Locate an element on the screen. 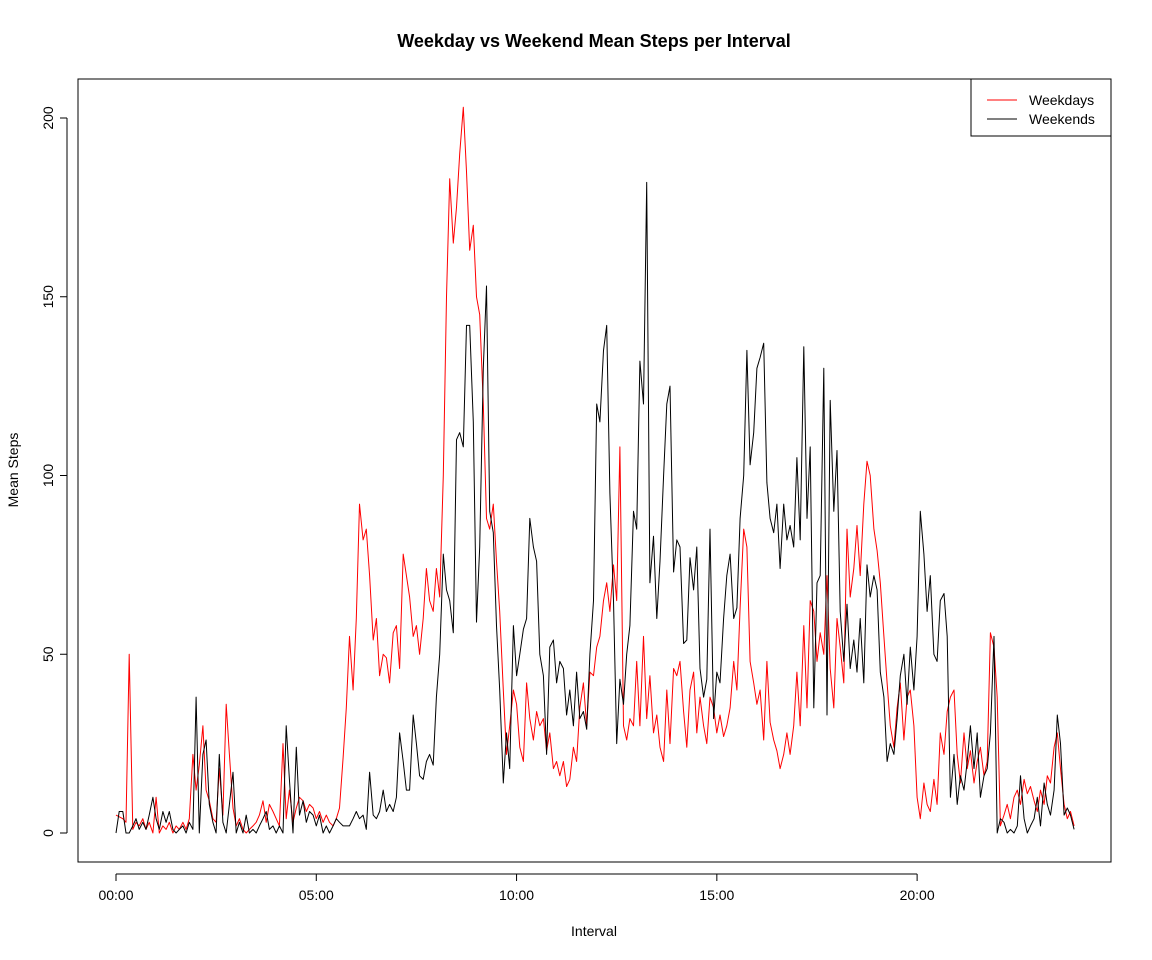 This screenshot has height=960, width=1152. legend-box is located at coordinates (1041, 107).